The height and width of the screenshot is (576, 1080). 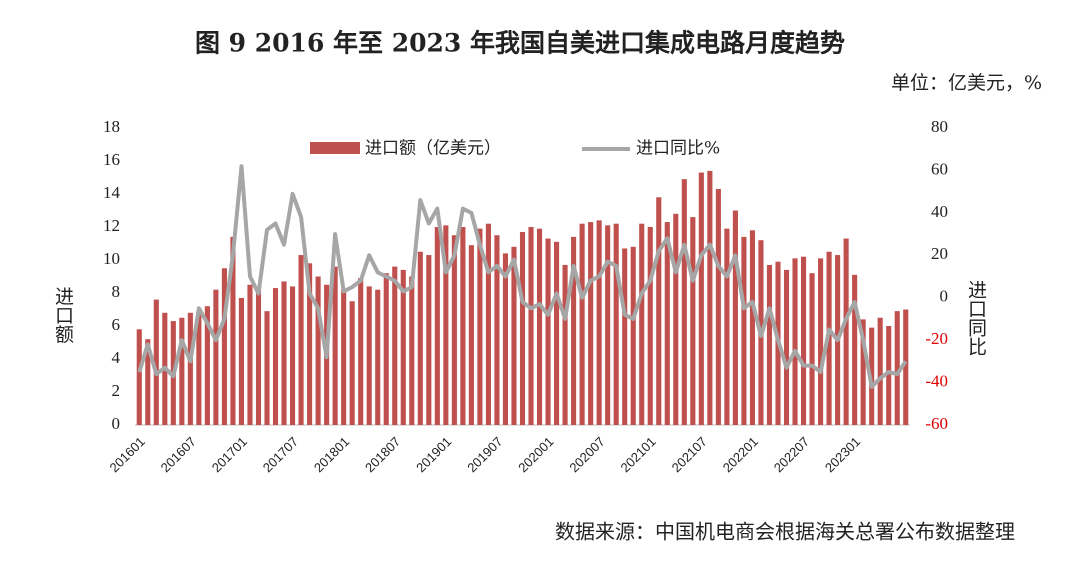 What do you see at coordinates (433, 149) in the screenshot?
I see `legend-label: 进口额（亿美元）` at bounding box center [433, 149].